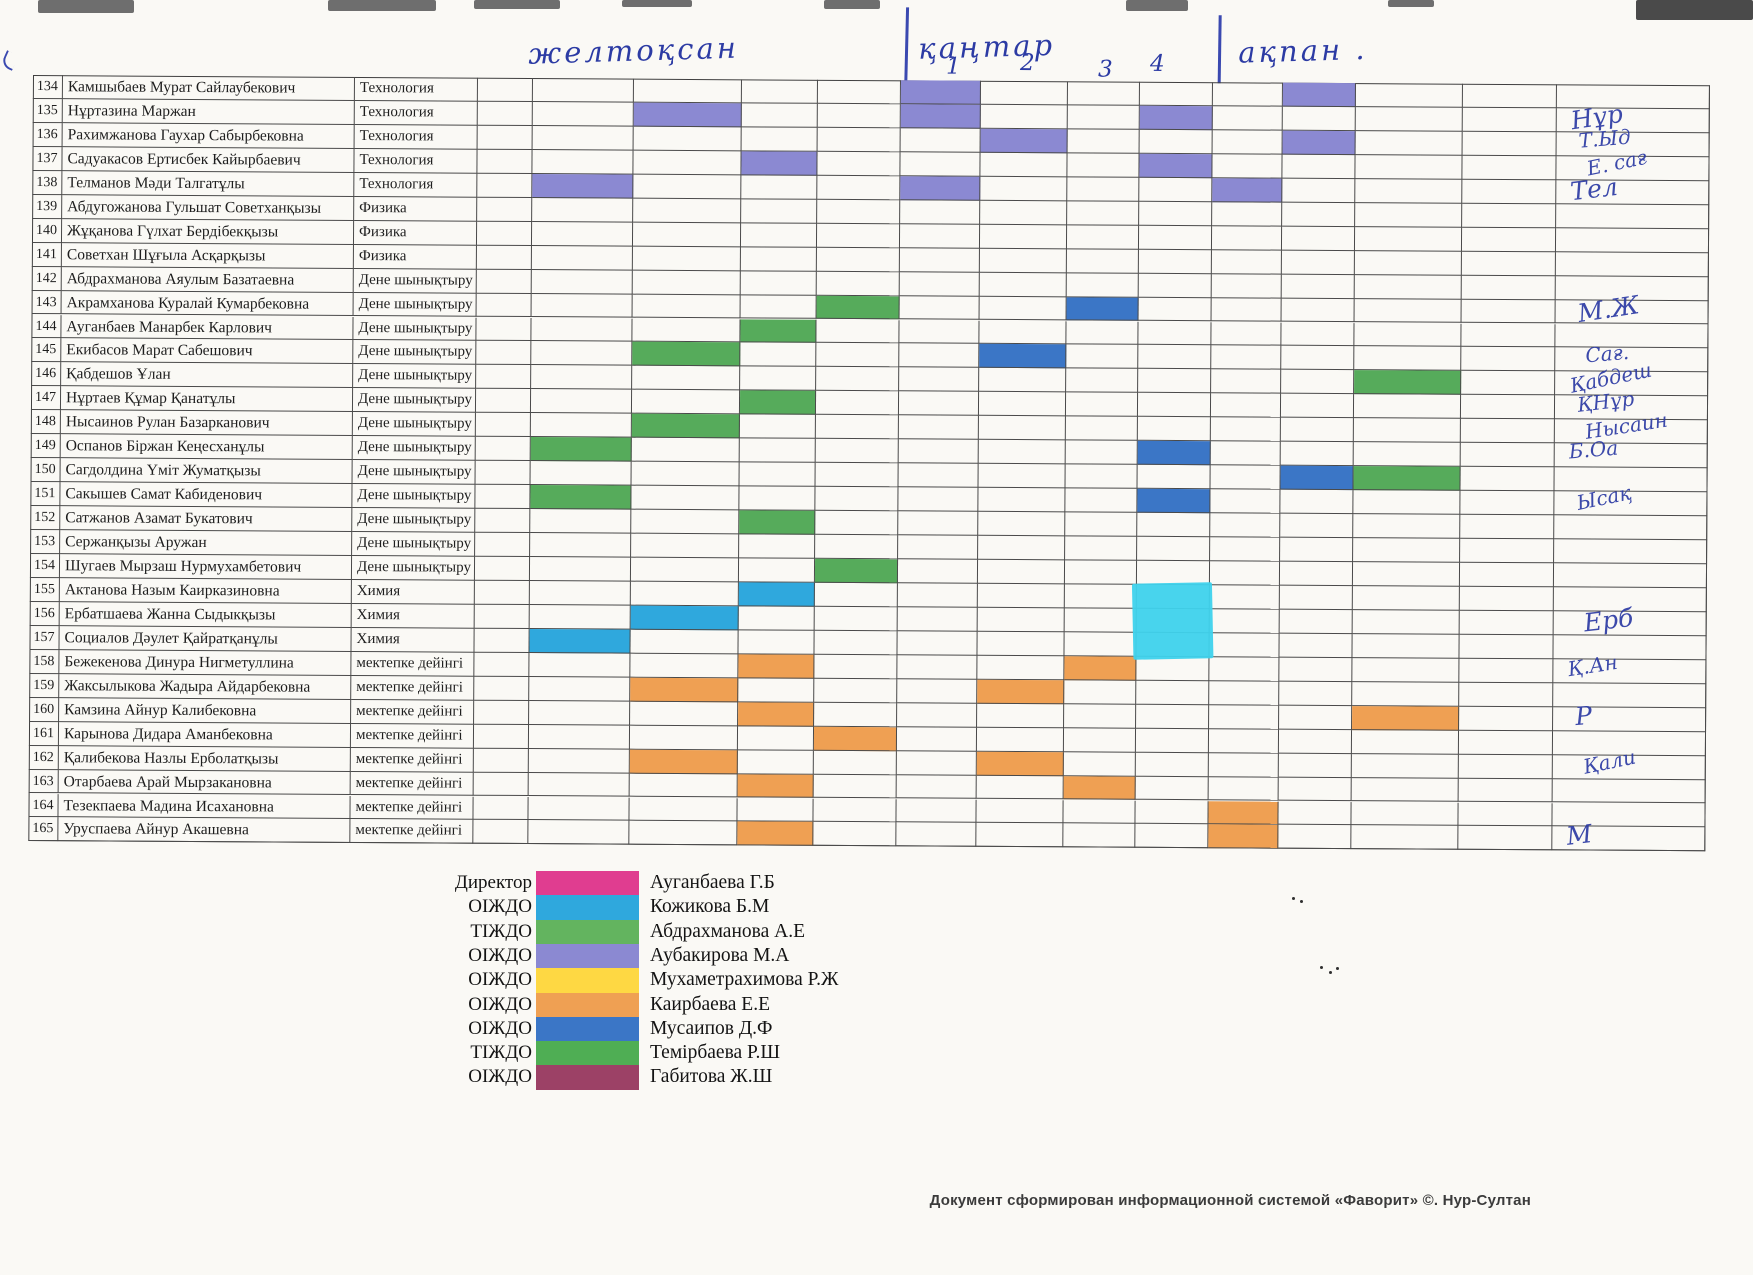 This screenshot has width=1753, height=1275. I want to click on row-number-cell: 136, so click(47, 135).